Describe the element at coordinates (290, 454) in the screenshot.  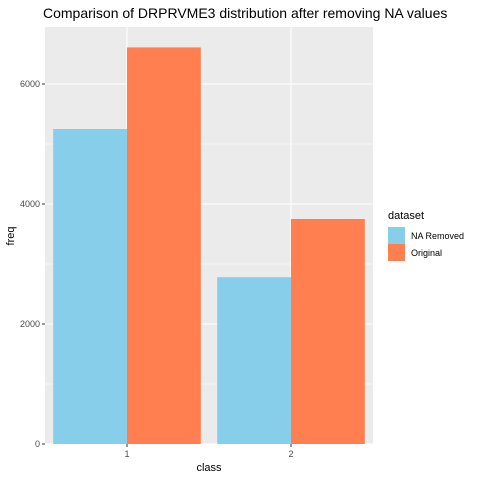
I see `x-tick-label: 2` at that location.